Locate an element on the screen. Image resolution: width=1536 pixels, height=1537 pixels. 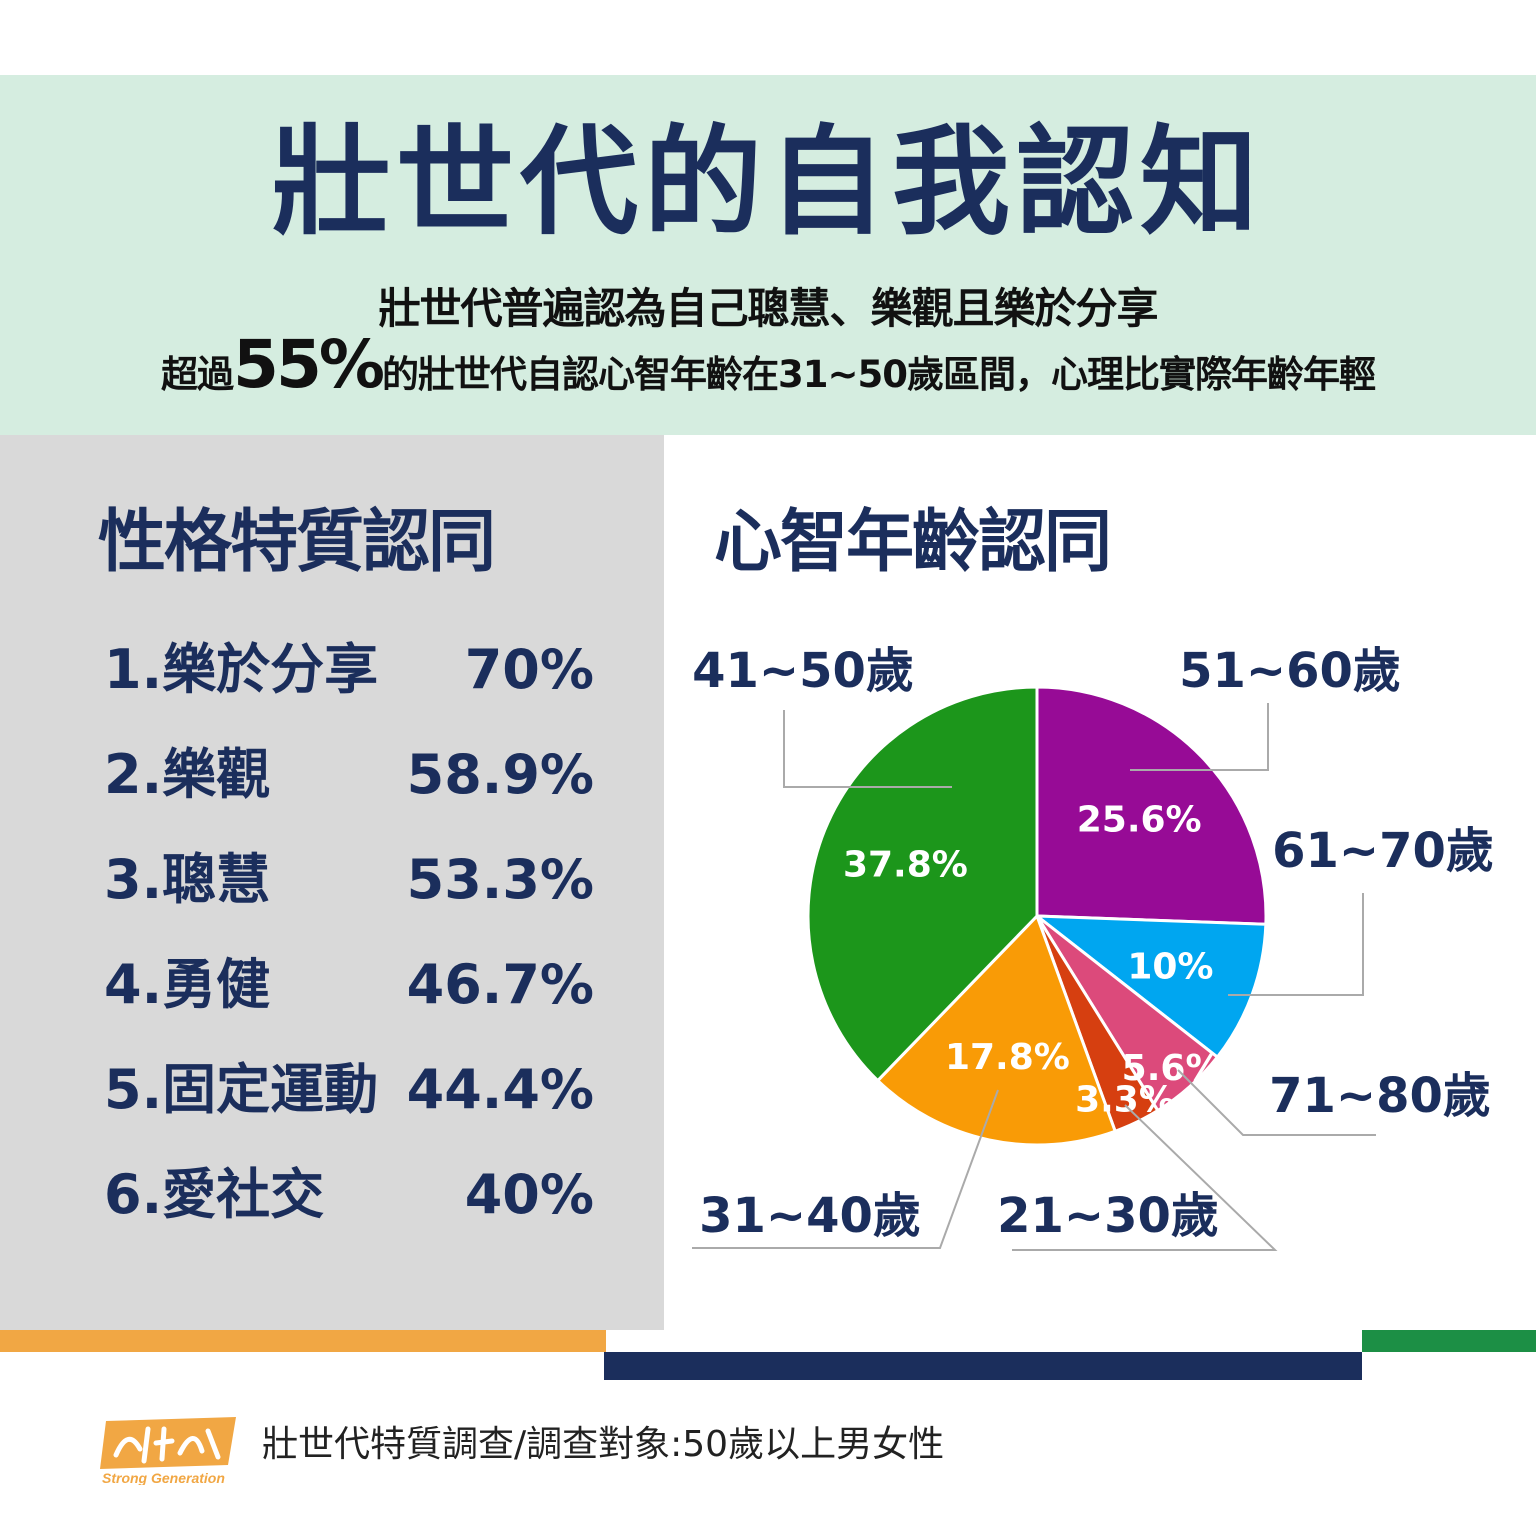
subtitle-highlight: 55% is located at coordinates (309, 364).